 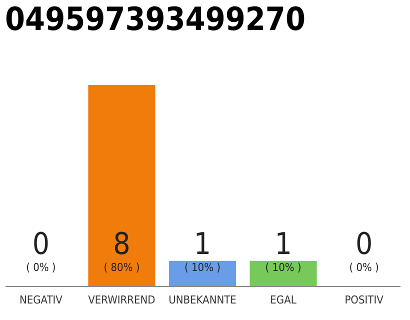 I want to click on x-tick-label: UNBEKANNTE, so click(x=202, y=300).